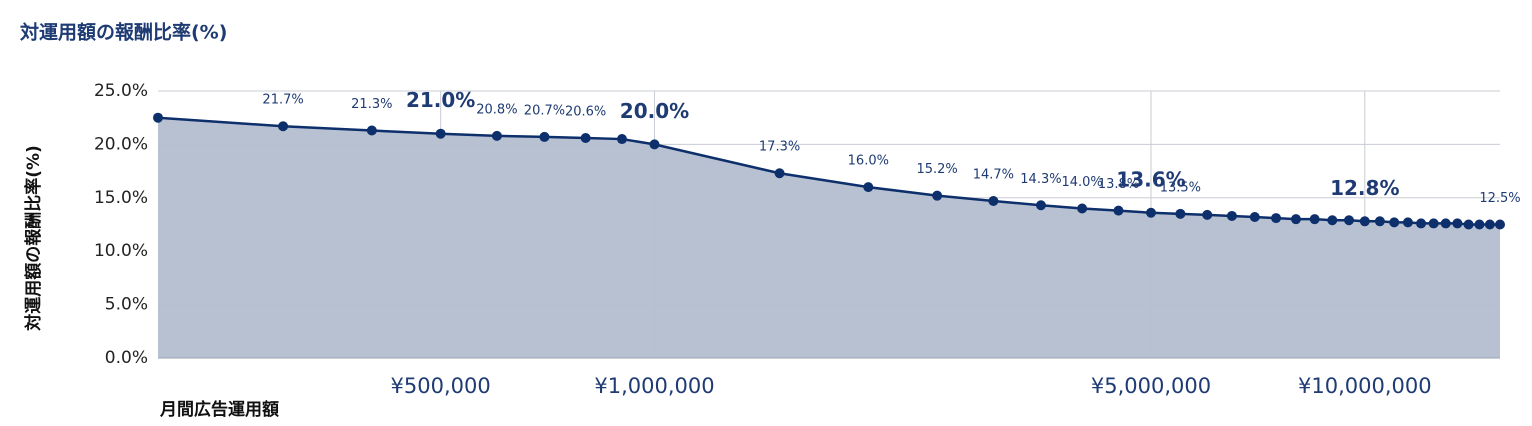 The image size is (1532, 426). I want to click on y-tick-label: 0.0%, so click(126, 358).